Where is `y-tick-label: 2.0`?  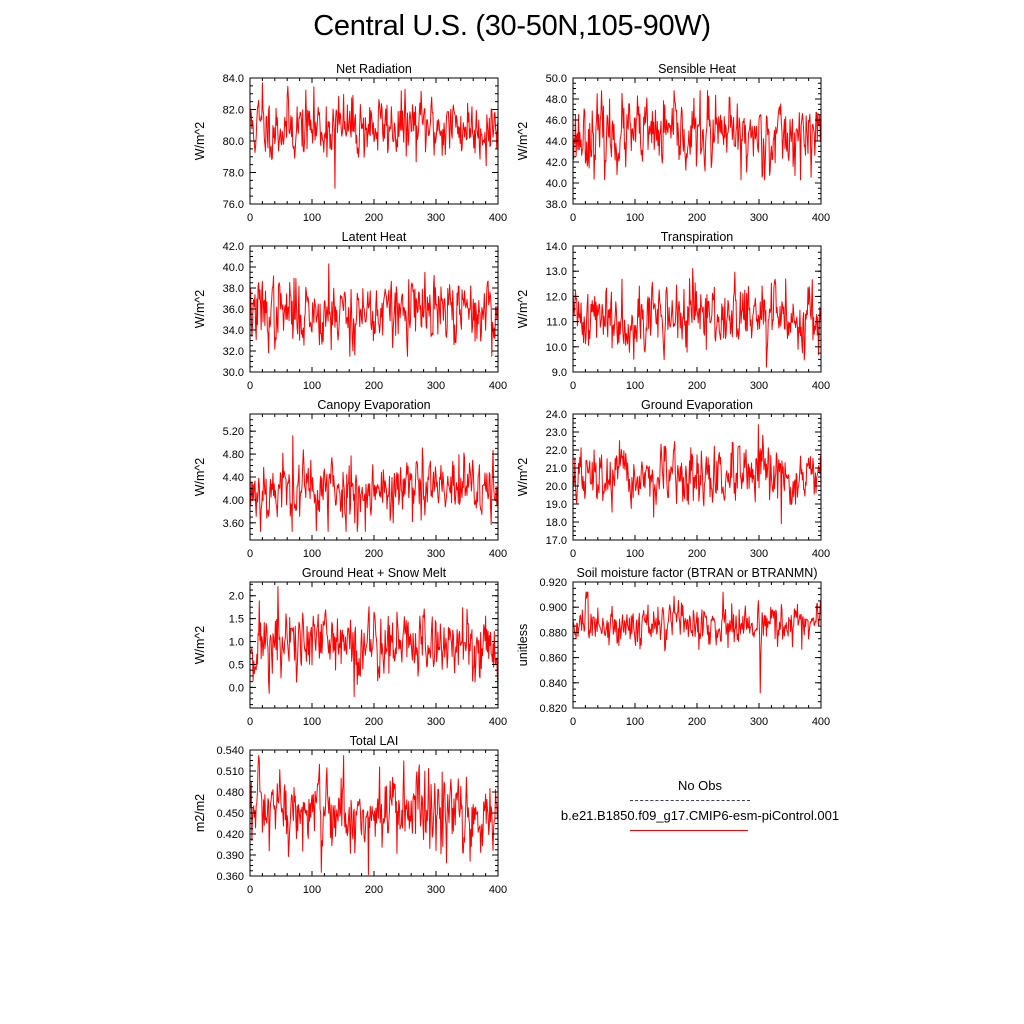
y-tick-label: 2.0 is located at coordinates (236, 597).